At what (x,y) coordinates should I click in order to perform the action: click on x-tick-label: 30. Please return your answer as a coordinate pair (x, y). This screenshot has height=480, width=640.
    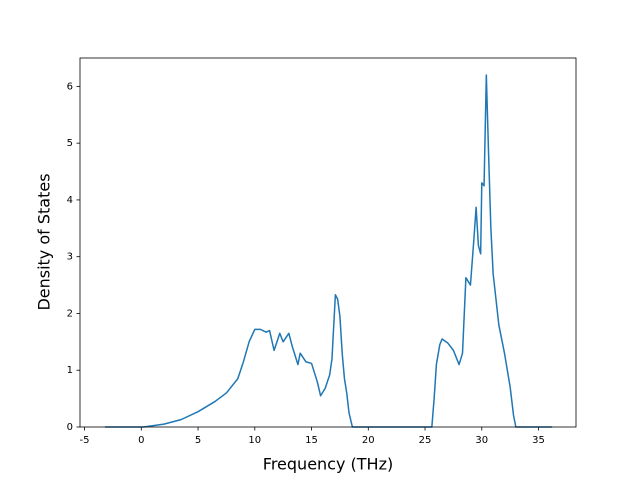
    Looking at the image, I should click on (481, 440).